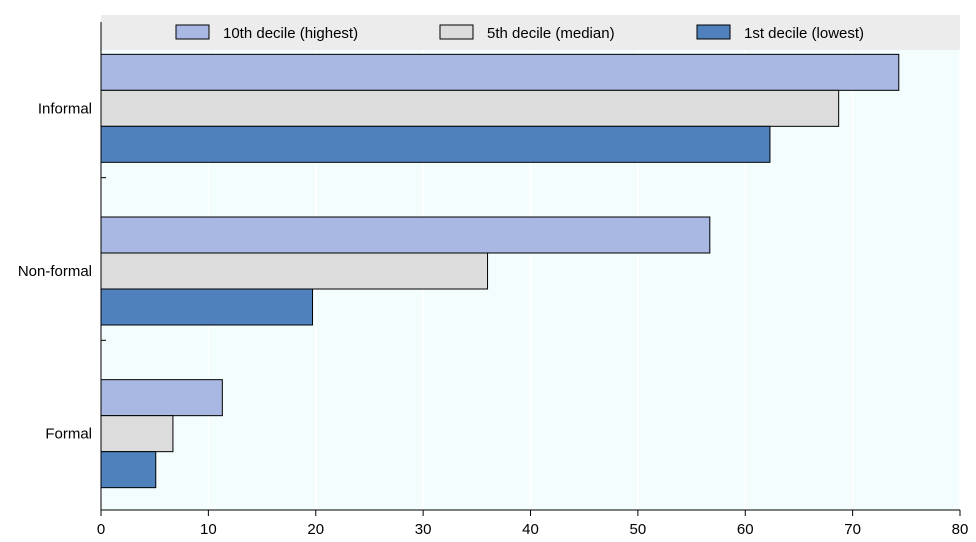  Describe the element at coordinates (551, 33) in the screenshot. I see `legend-label: 5th decile (median)` at that location.